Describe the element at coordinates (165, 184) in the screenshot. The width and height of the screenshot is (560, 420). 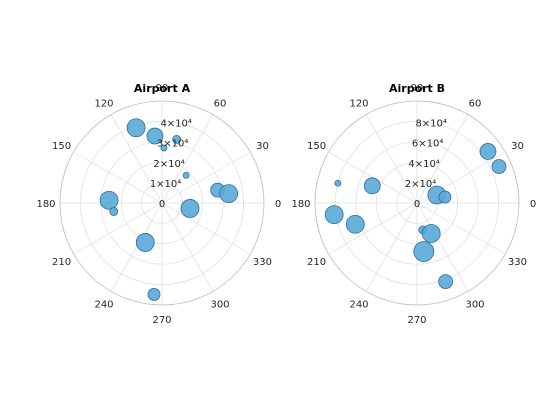
I see `r-tick-label: 1×10⁴` at that location.